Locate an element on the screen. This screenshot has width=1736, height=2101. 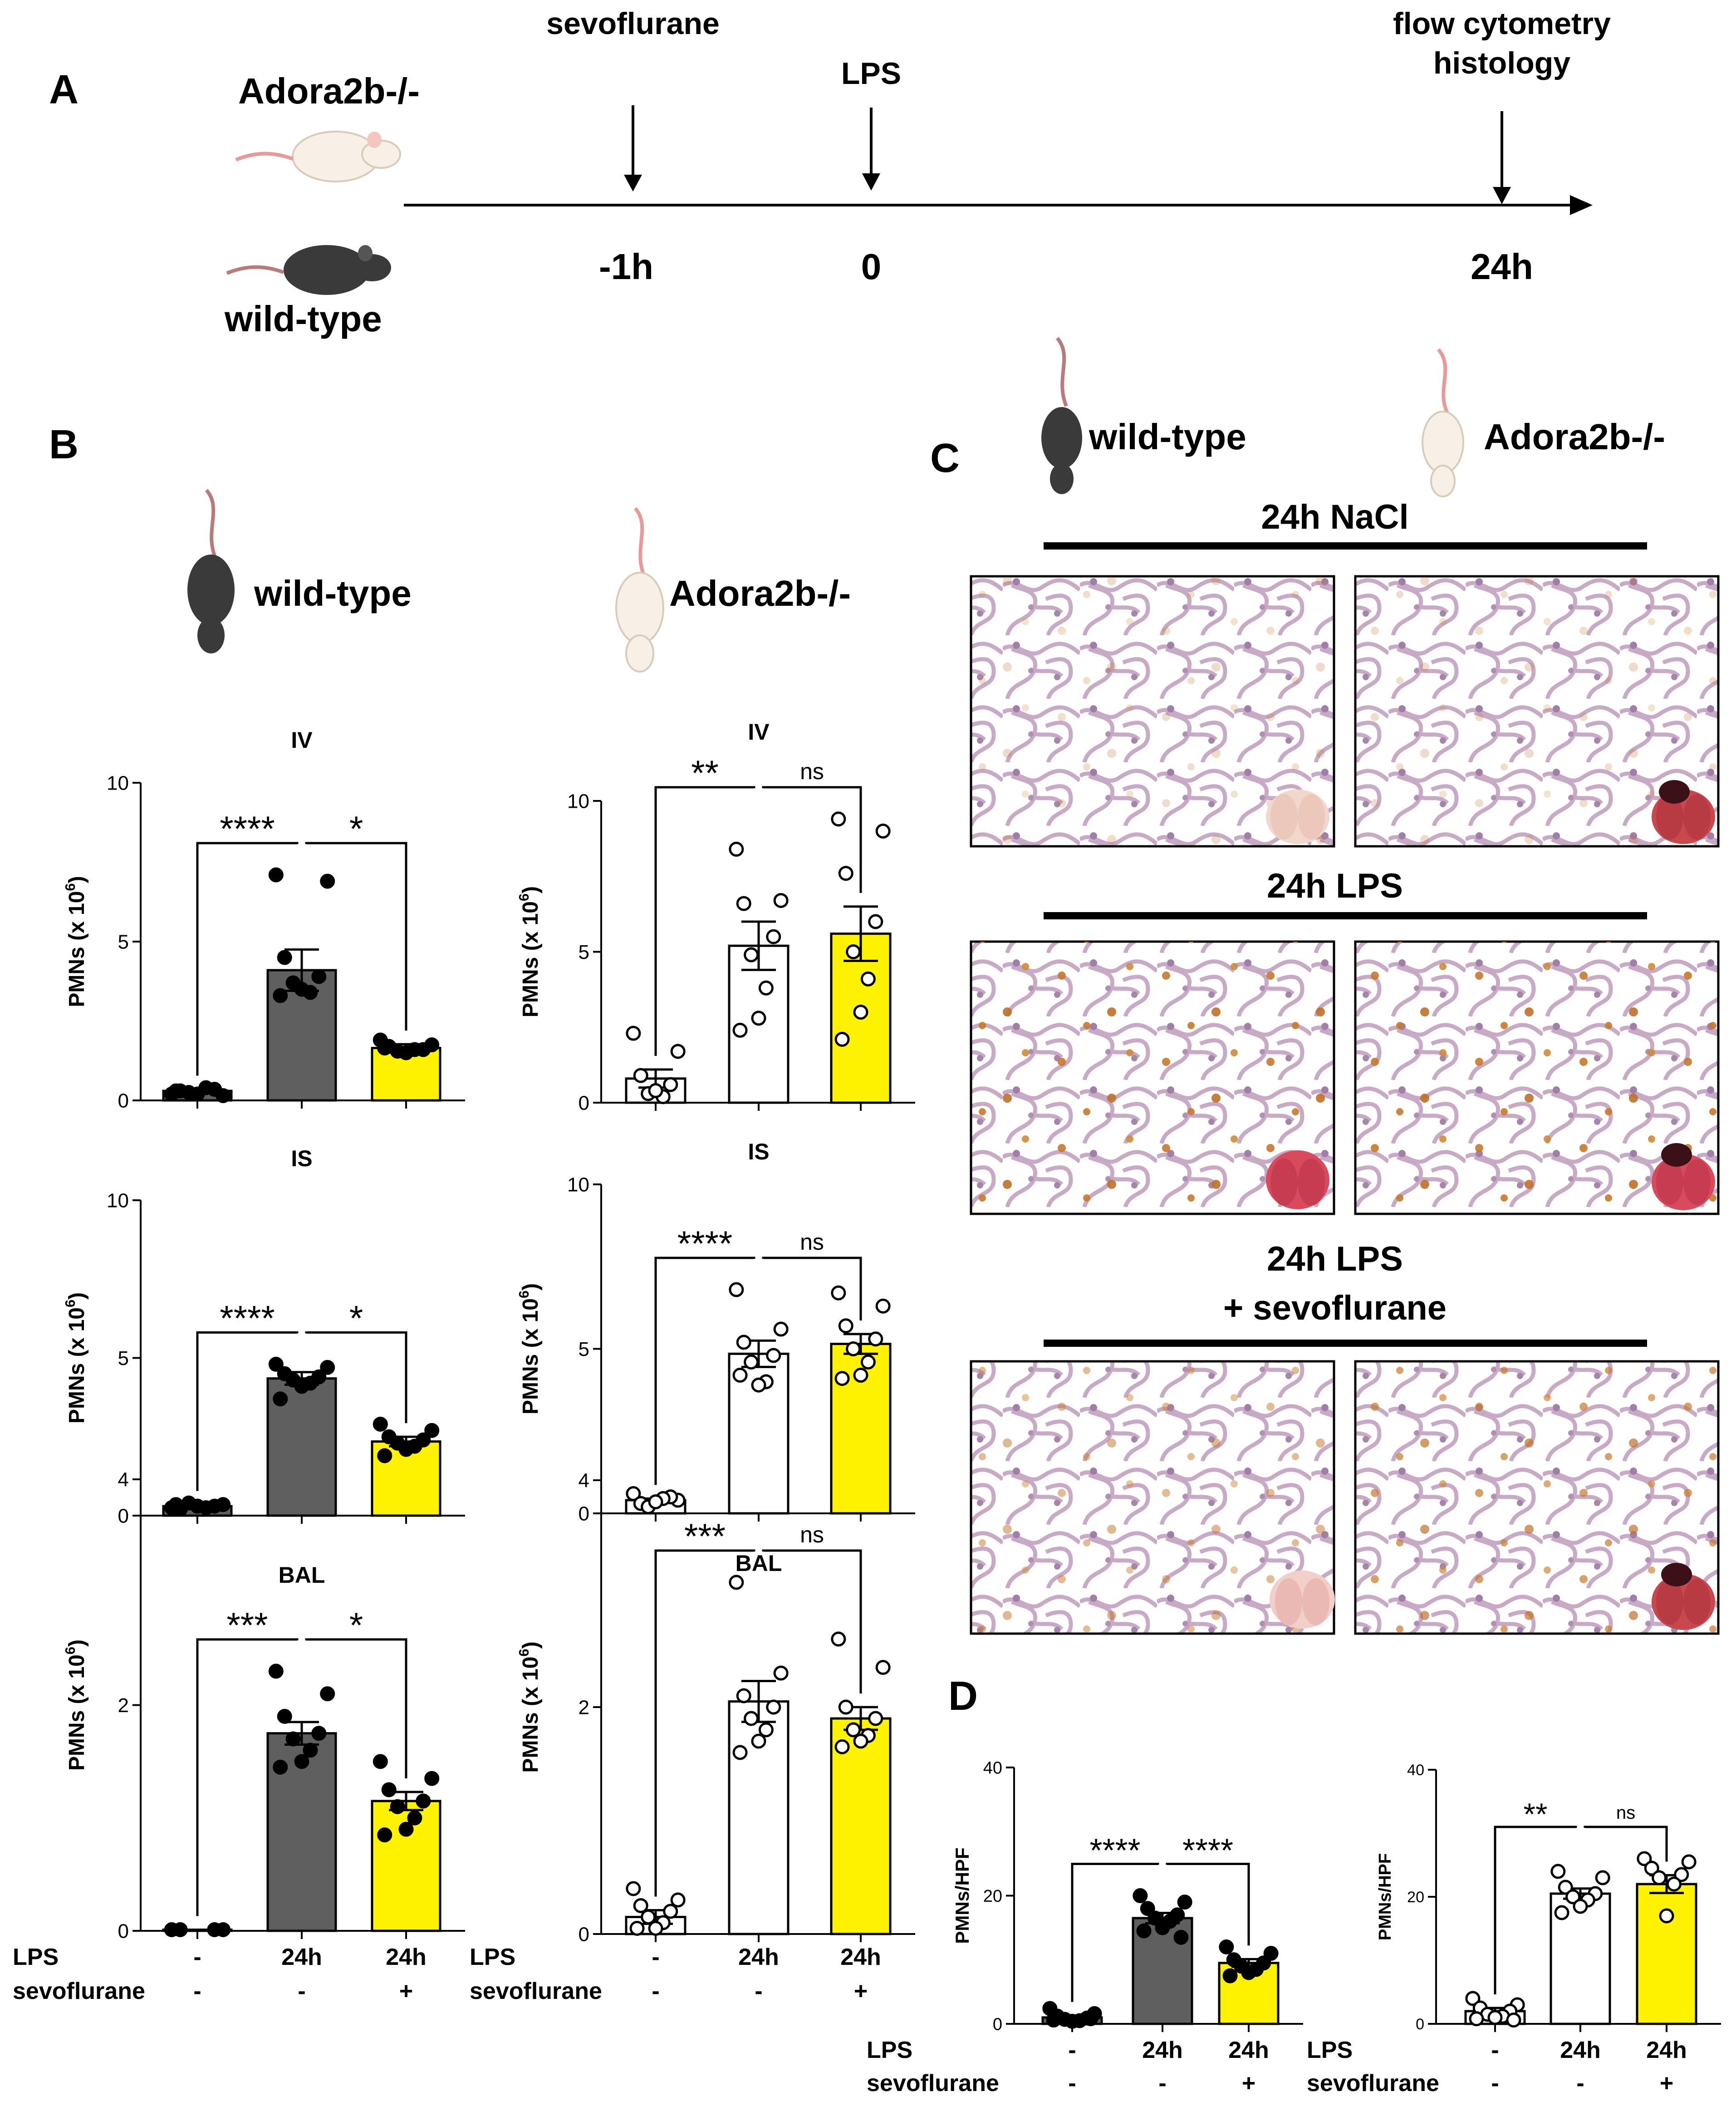
y-tick-label: 20 is located at coordinates (1415, 1898).